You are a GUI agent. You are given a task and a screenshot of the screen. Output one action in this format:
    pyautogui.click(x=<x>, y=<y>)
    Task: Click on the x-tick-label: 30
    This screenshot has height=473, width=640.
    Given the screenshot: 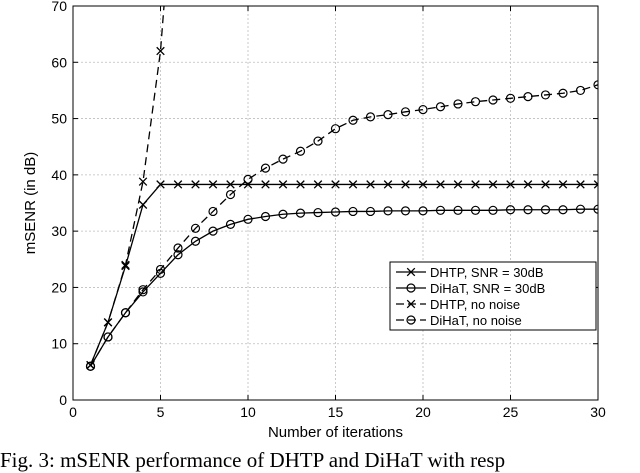 What is the action you would take?
    pyautogui.click(x=598, y=412)
    